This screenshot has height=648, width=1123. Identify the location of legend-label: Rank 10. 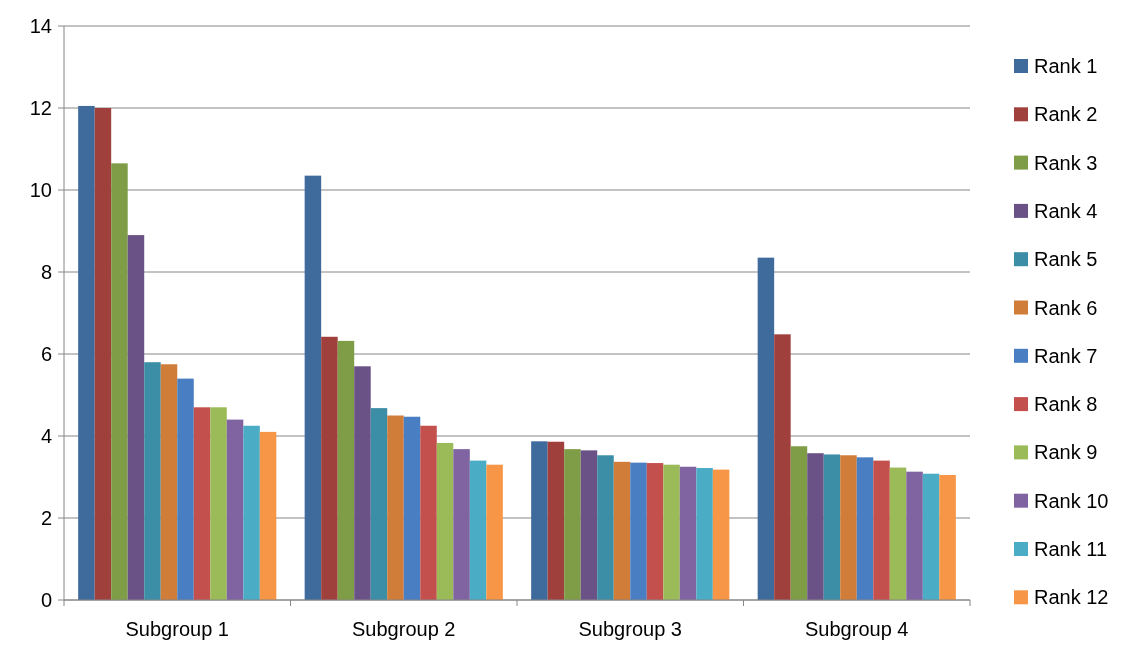
(1071, 500).